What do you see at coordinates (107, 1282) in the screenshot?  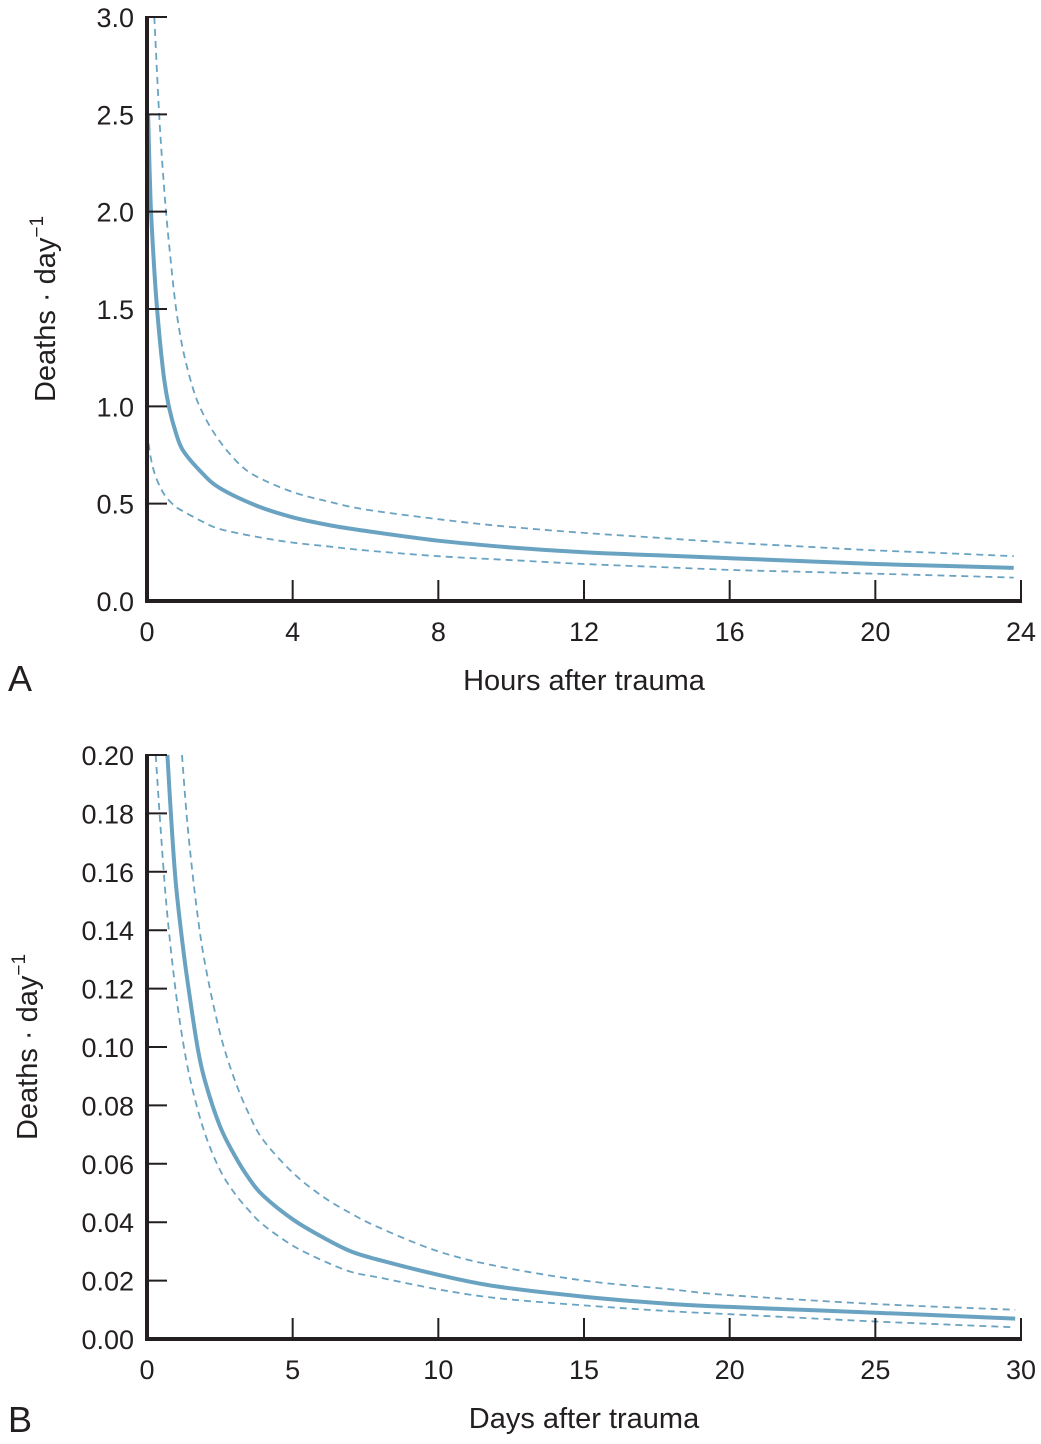 I see `y-tick-label: 0.02` at bounding box center [107, 1282].